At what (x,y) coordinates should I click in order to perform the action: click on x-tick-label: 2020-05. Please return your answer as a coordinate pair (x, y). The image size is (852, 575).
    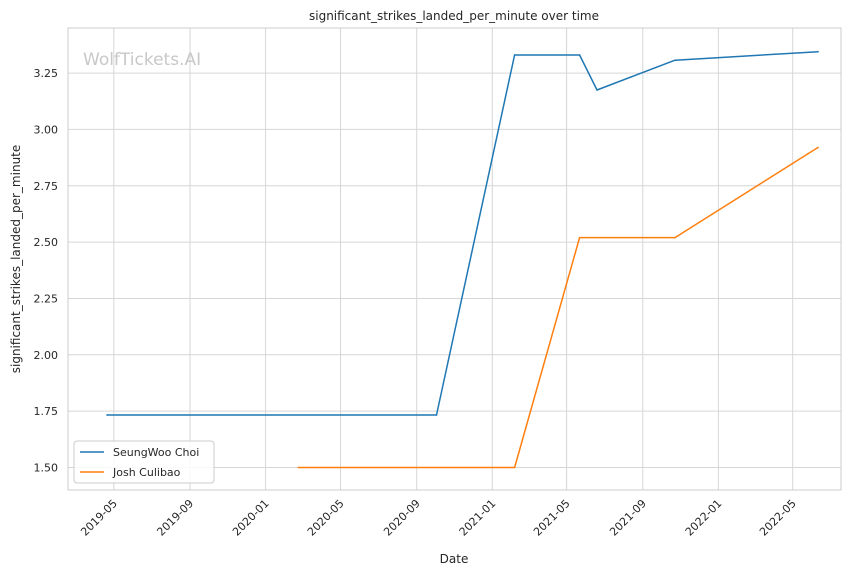
    Looking at the image, I should click on (326, 518).